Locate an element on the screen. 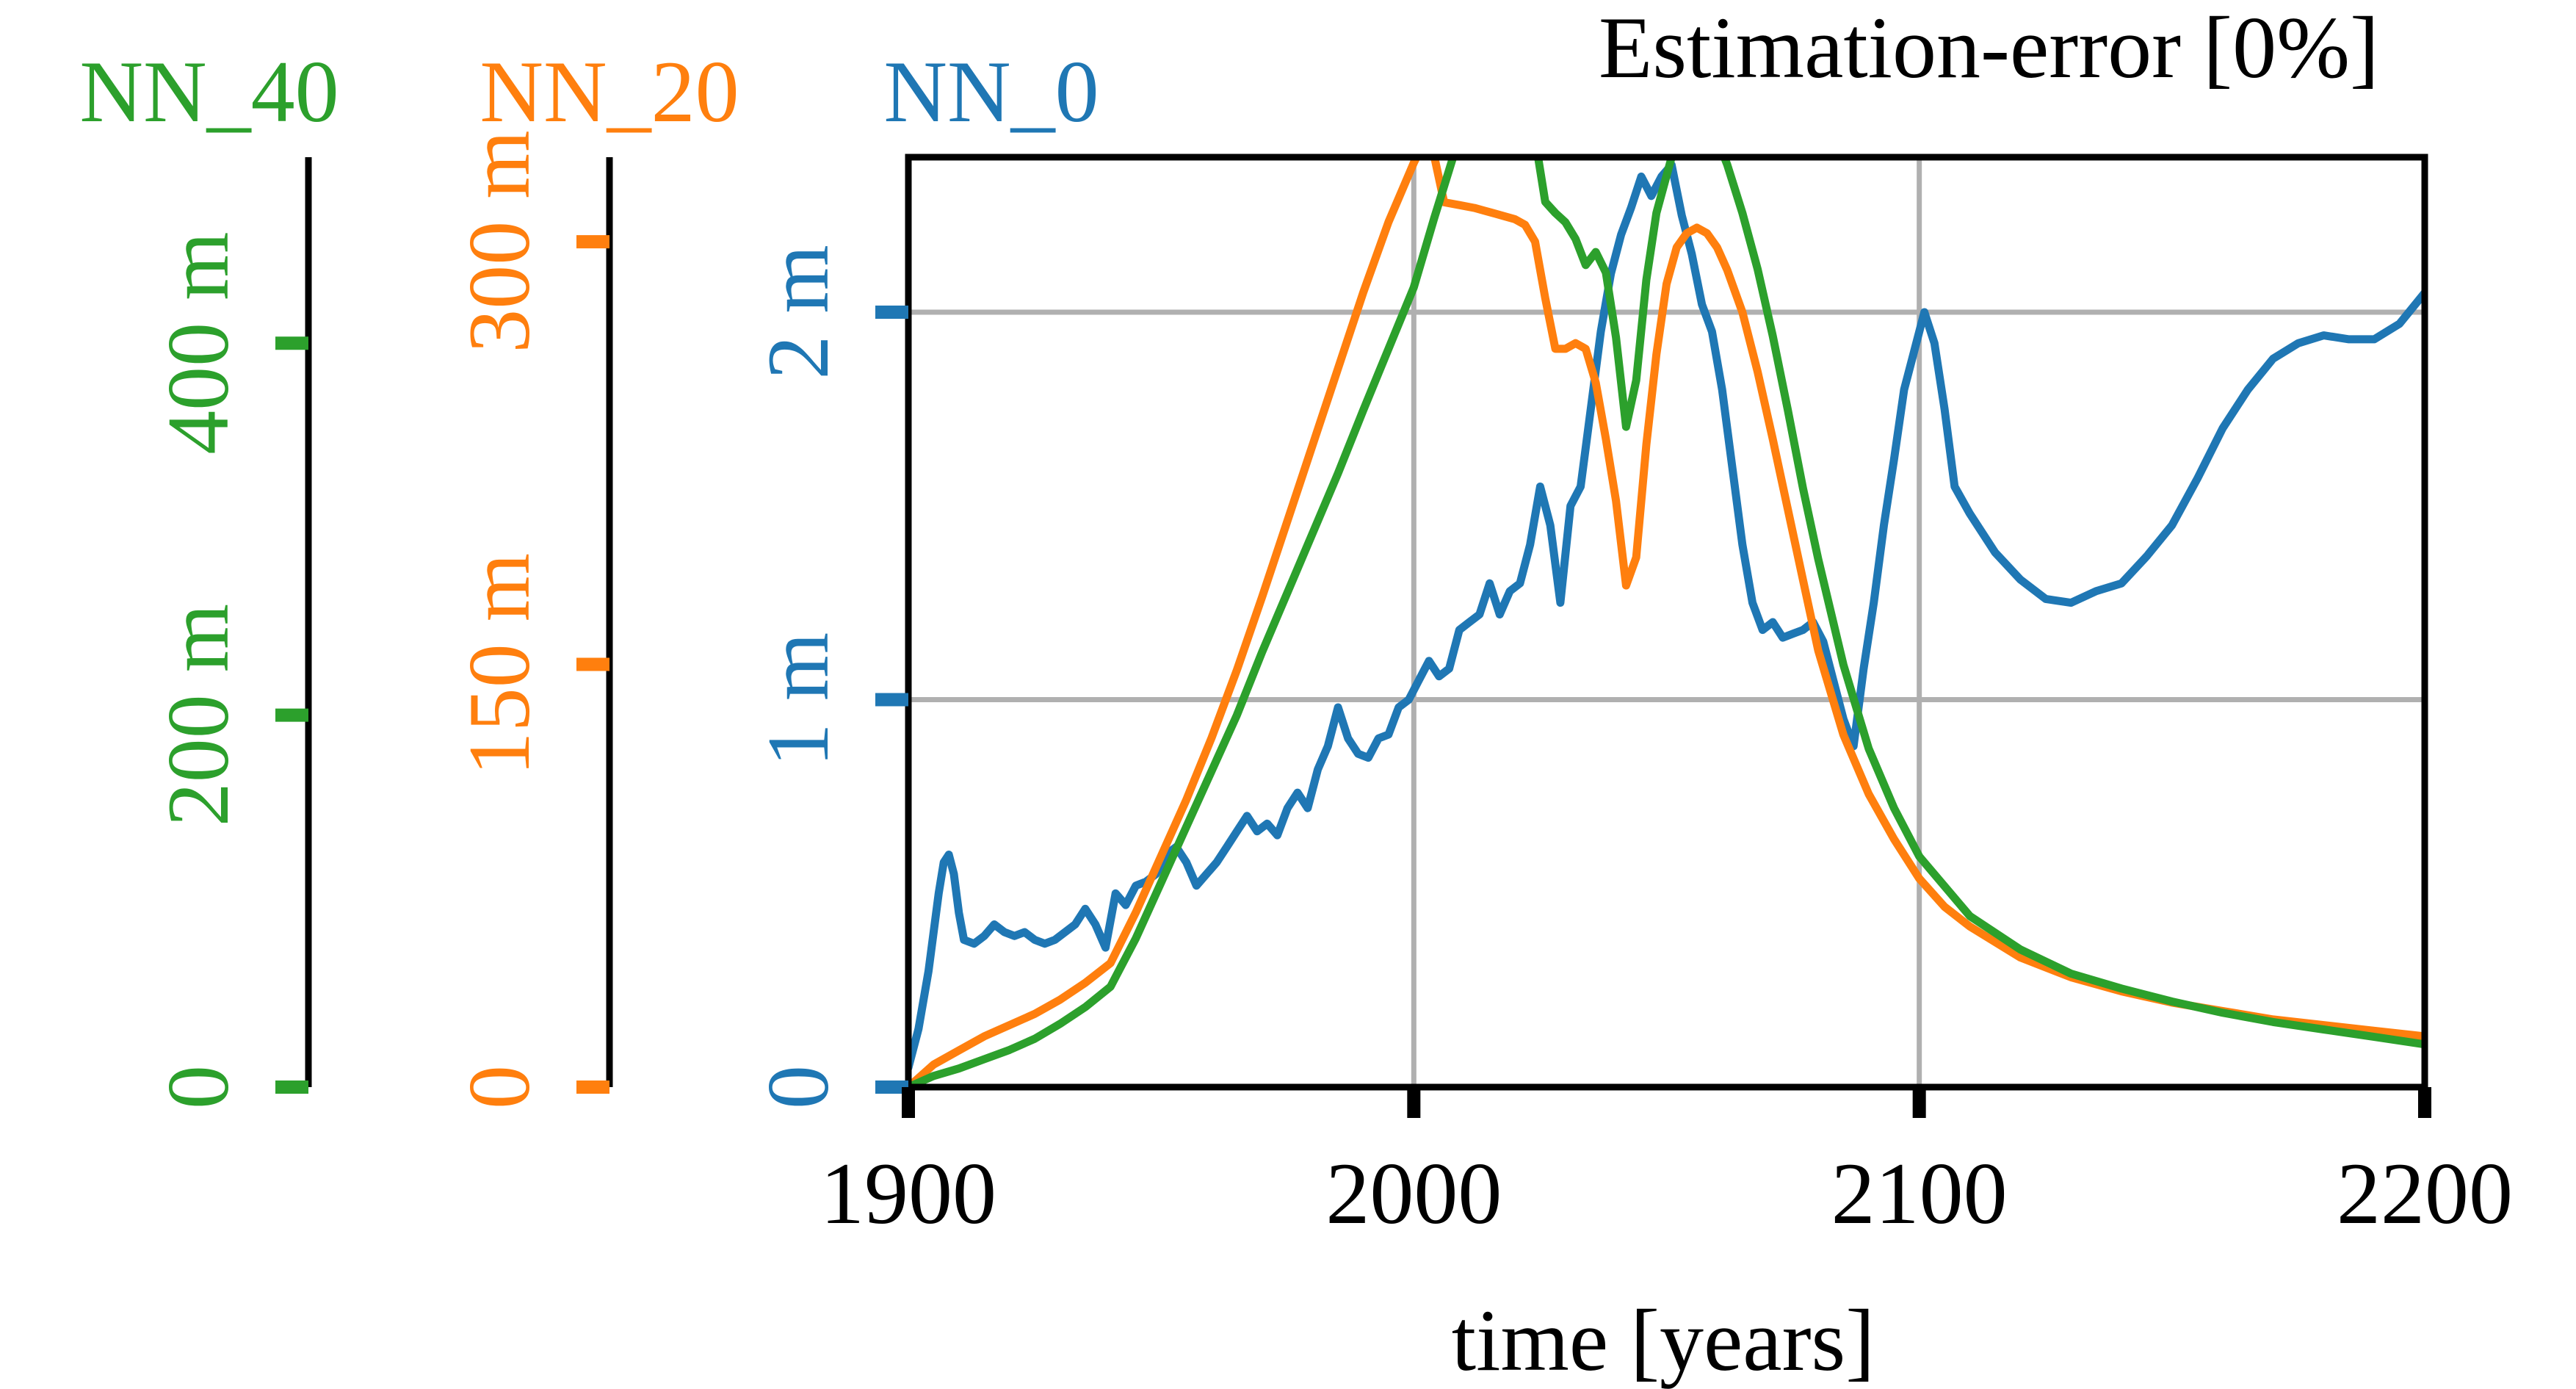 The image size is (2576, 1389). x-axis-label: time [years] is located at coordinates (1663, 1340).